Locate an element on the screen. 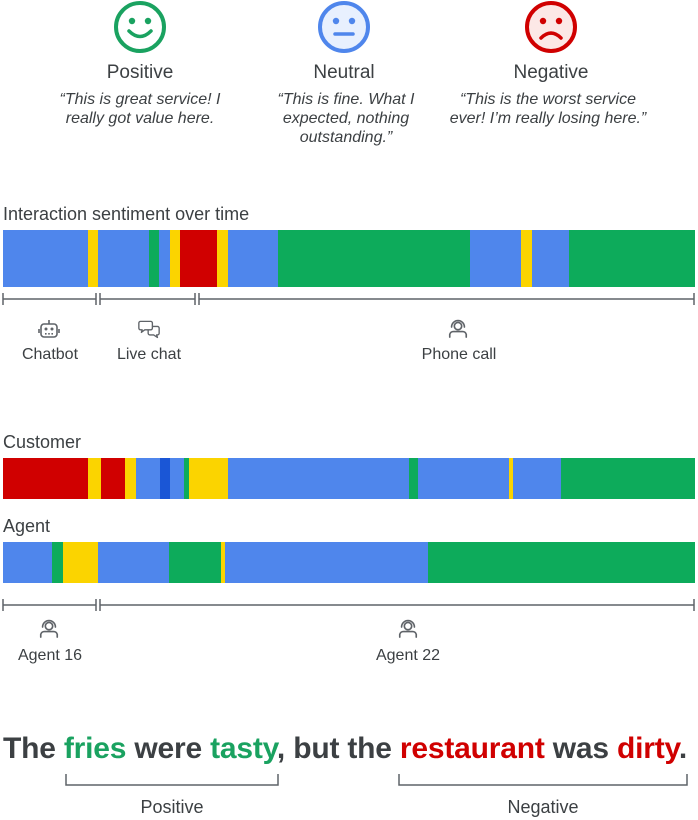 The width and height of the screenshot is (698, 820). interaction-sentiment-bar is located at coordinates (349, 258).